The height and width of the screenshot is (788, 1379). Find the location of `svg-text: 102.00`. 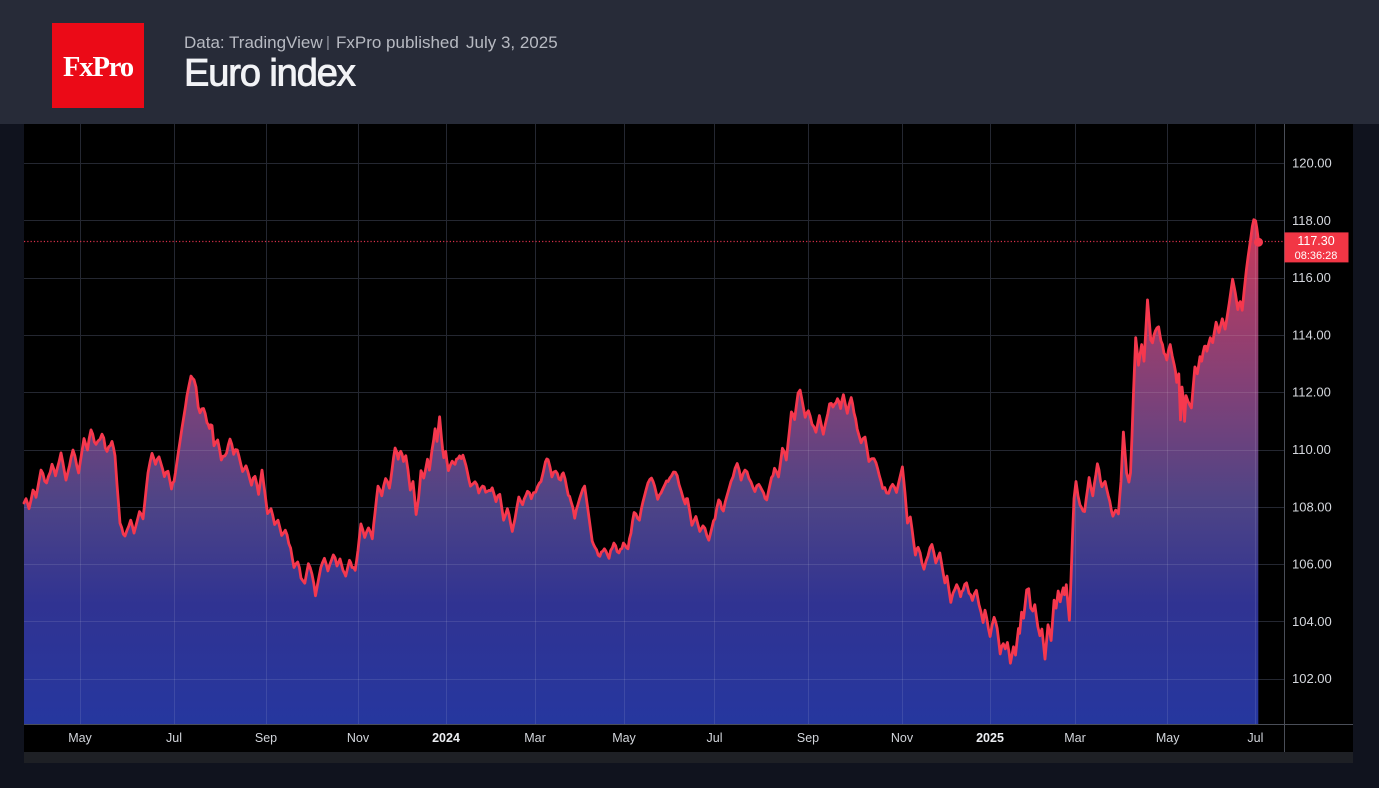

svg-text: 102.00 is located at coordinates (1312, 678).